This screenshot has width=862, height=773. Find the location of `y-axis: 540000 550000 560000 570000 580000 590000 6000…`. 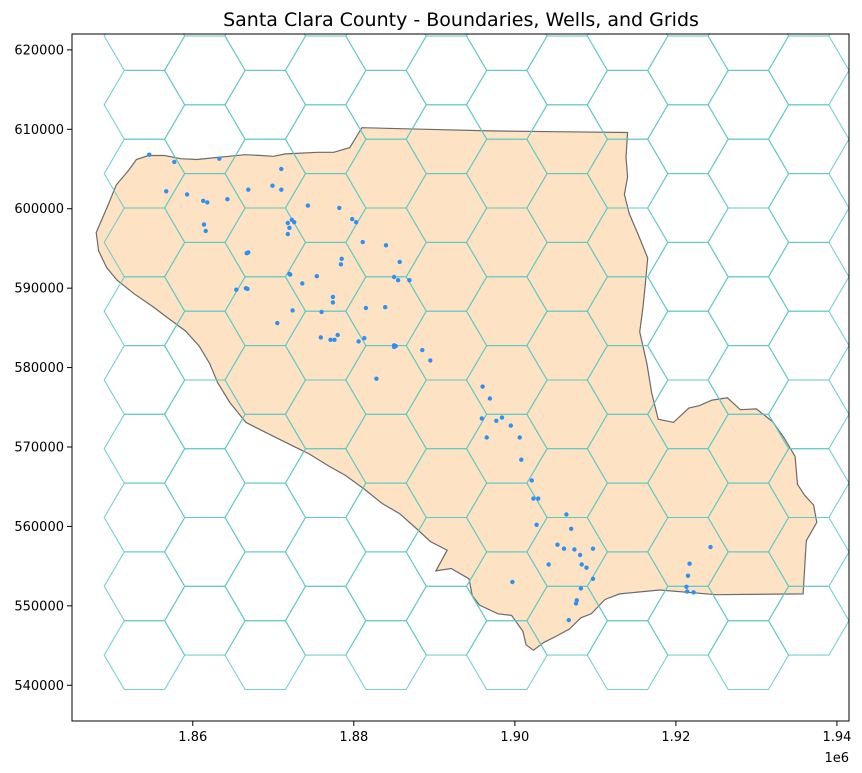

y-axis: 540000 550000 560000 570000 580000 590000 6000… is located at coordinates (43, 368).